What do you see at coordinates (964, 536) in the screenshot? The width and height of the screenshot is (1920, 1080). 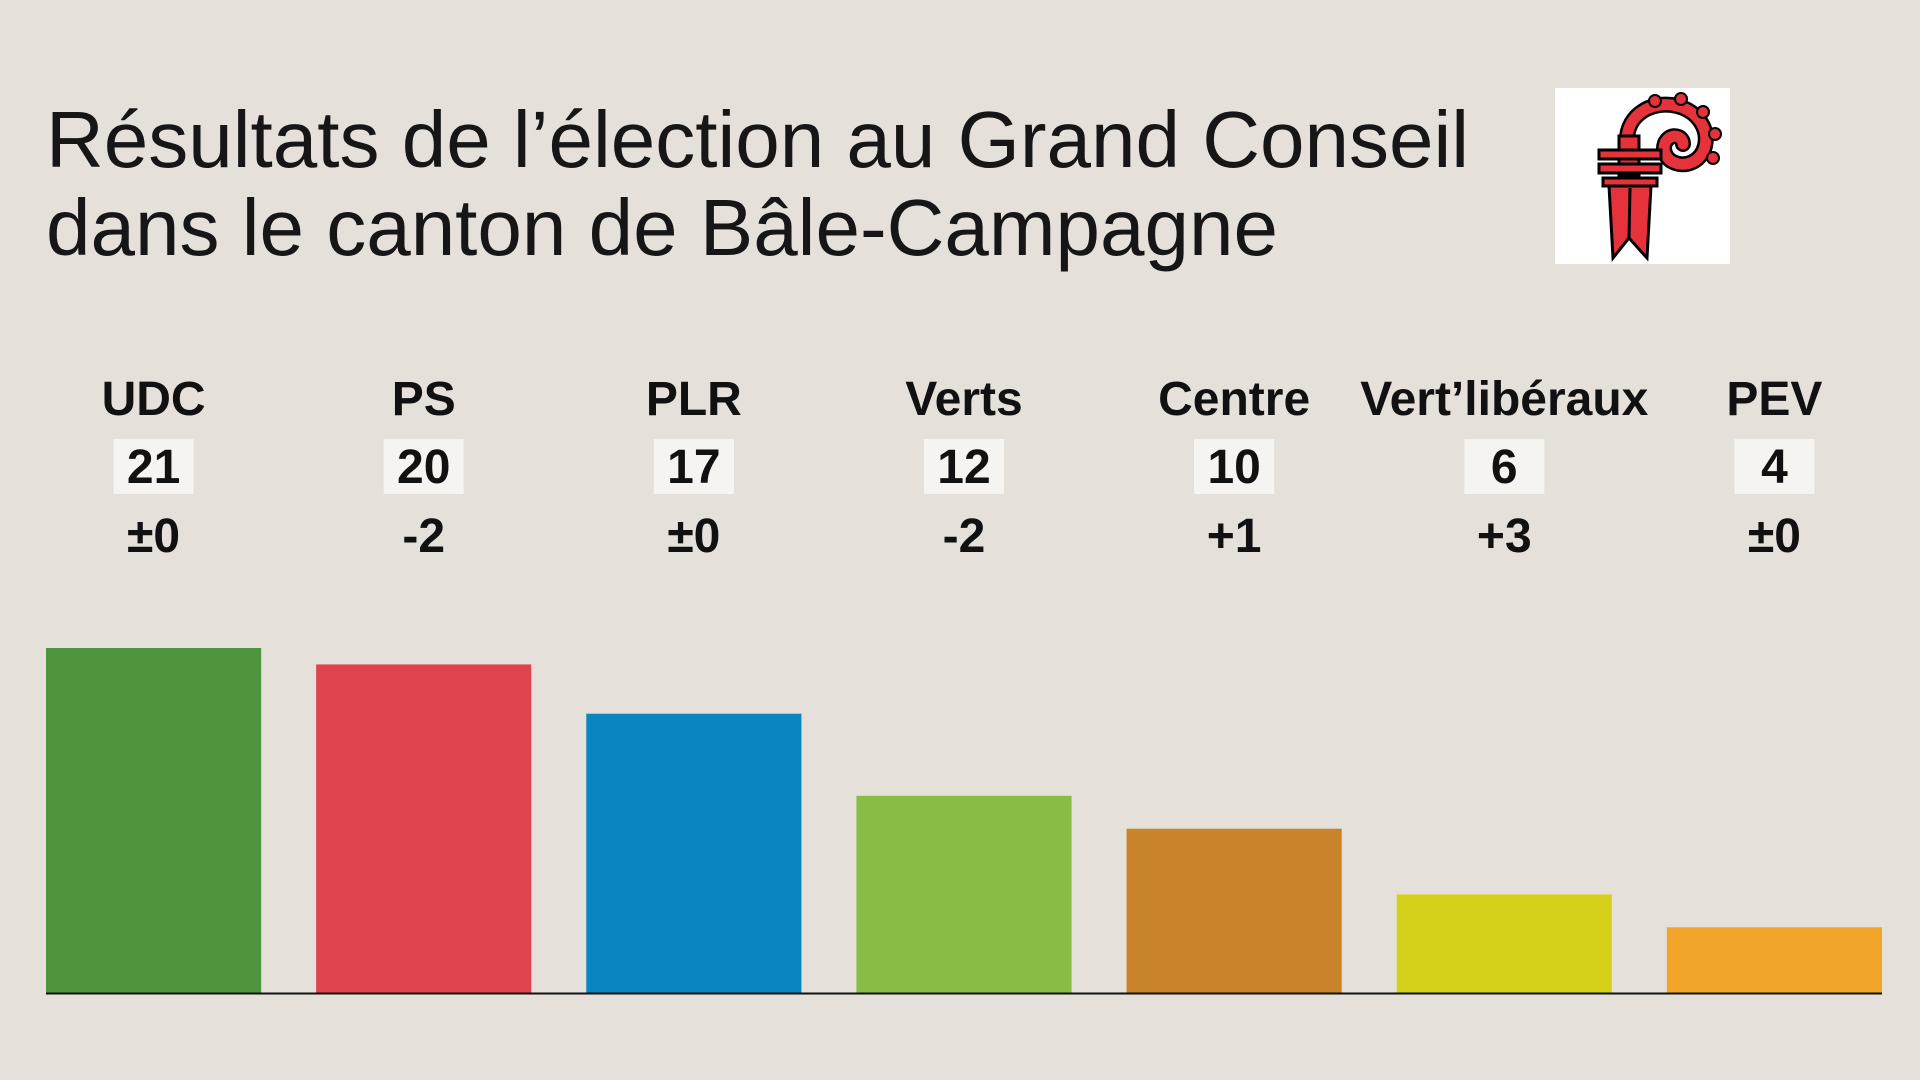 I see `seat-change-3: -2` at bounding box center [964, 536].